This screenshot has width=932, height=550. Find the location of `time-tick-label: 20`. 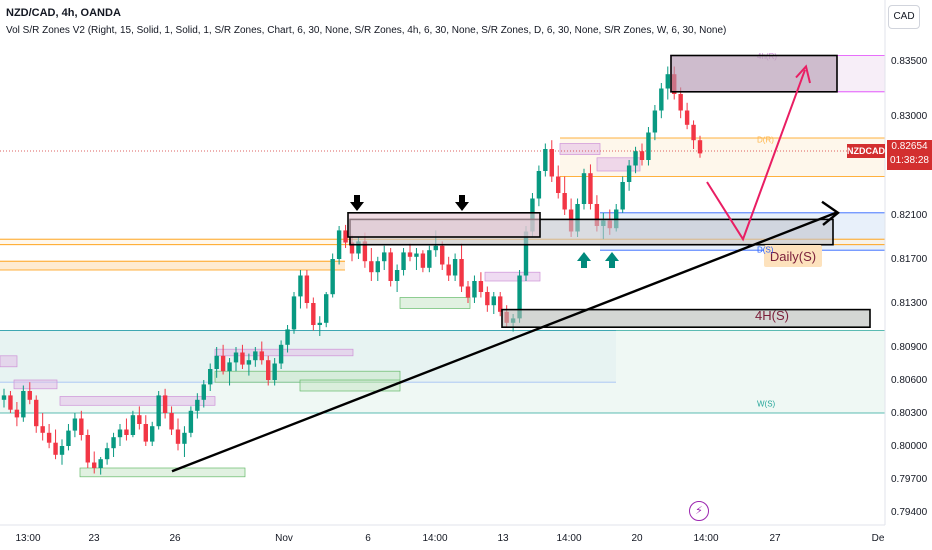

time-tick-label: 20 is located at coordinates (637, 538).